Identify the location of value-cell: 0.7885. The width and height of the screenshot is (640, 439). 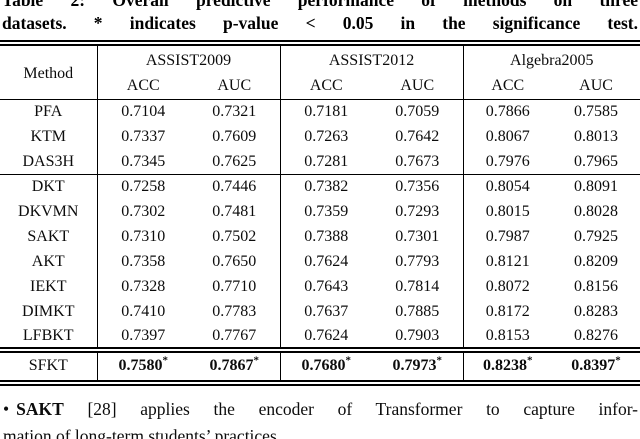
(418, 312).